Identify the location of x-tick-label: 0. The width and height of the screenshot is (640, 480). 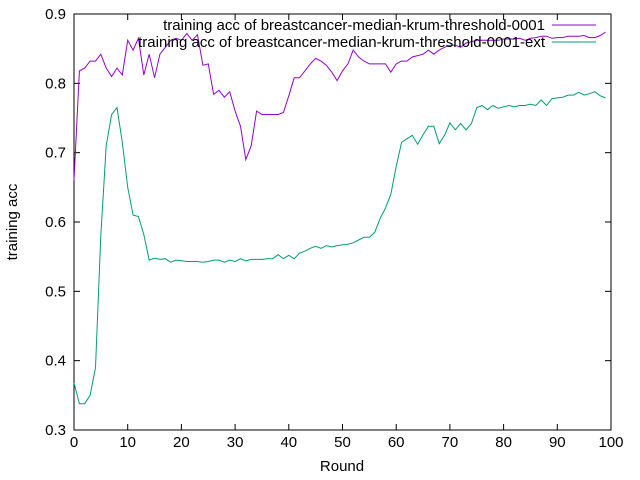
(74, 442).